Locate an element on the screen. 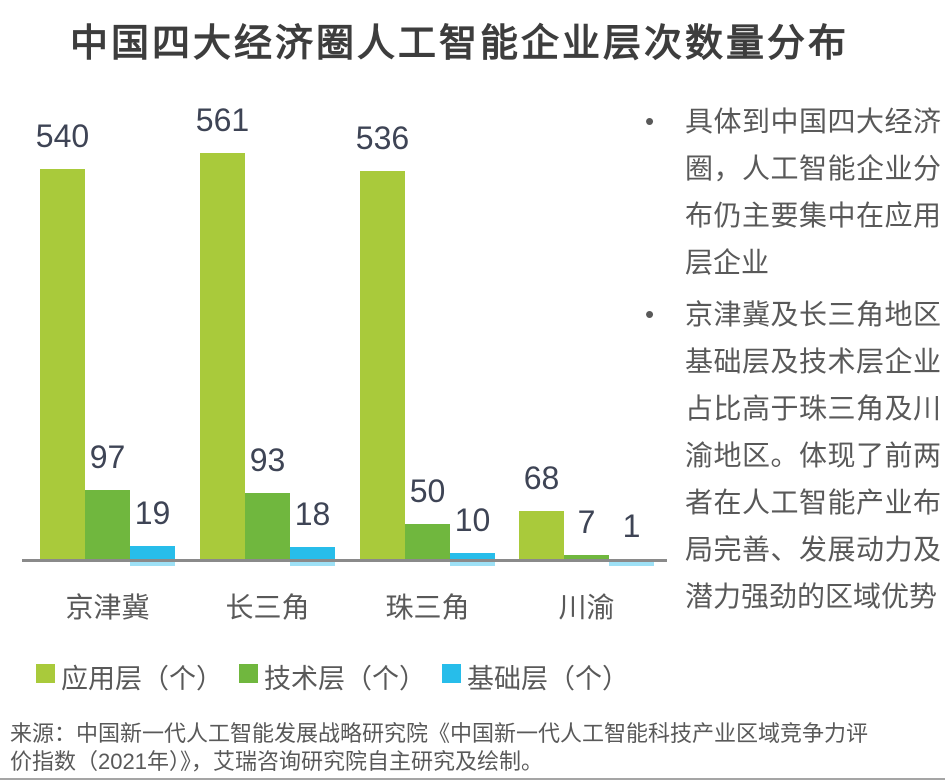 Image resolution: width=945 pixels, height=783 pixels. bar-value-base-layer-0: 19 is located at coordinates (152, 513).